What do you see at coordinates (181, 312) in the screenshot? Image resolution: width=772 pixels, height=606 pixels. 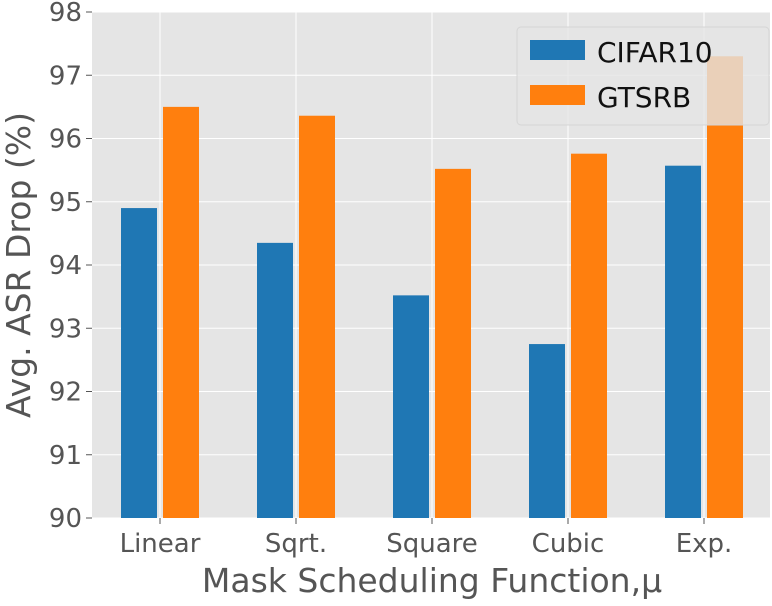 I see `bar-gtsrb-linear` at bounding box center [181, 312].